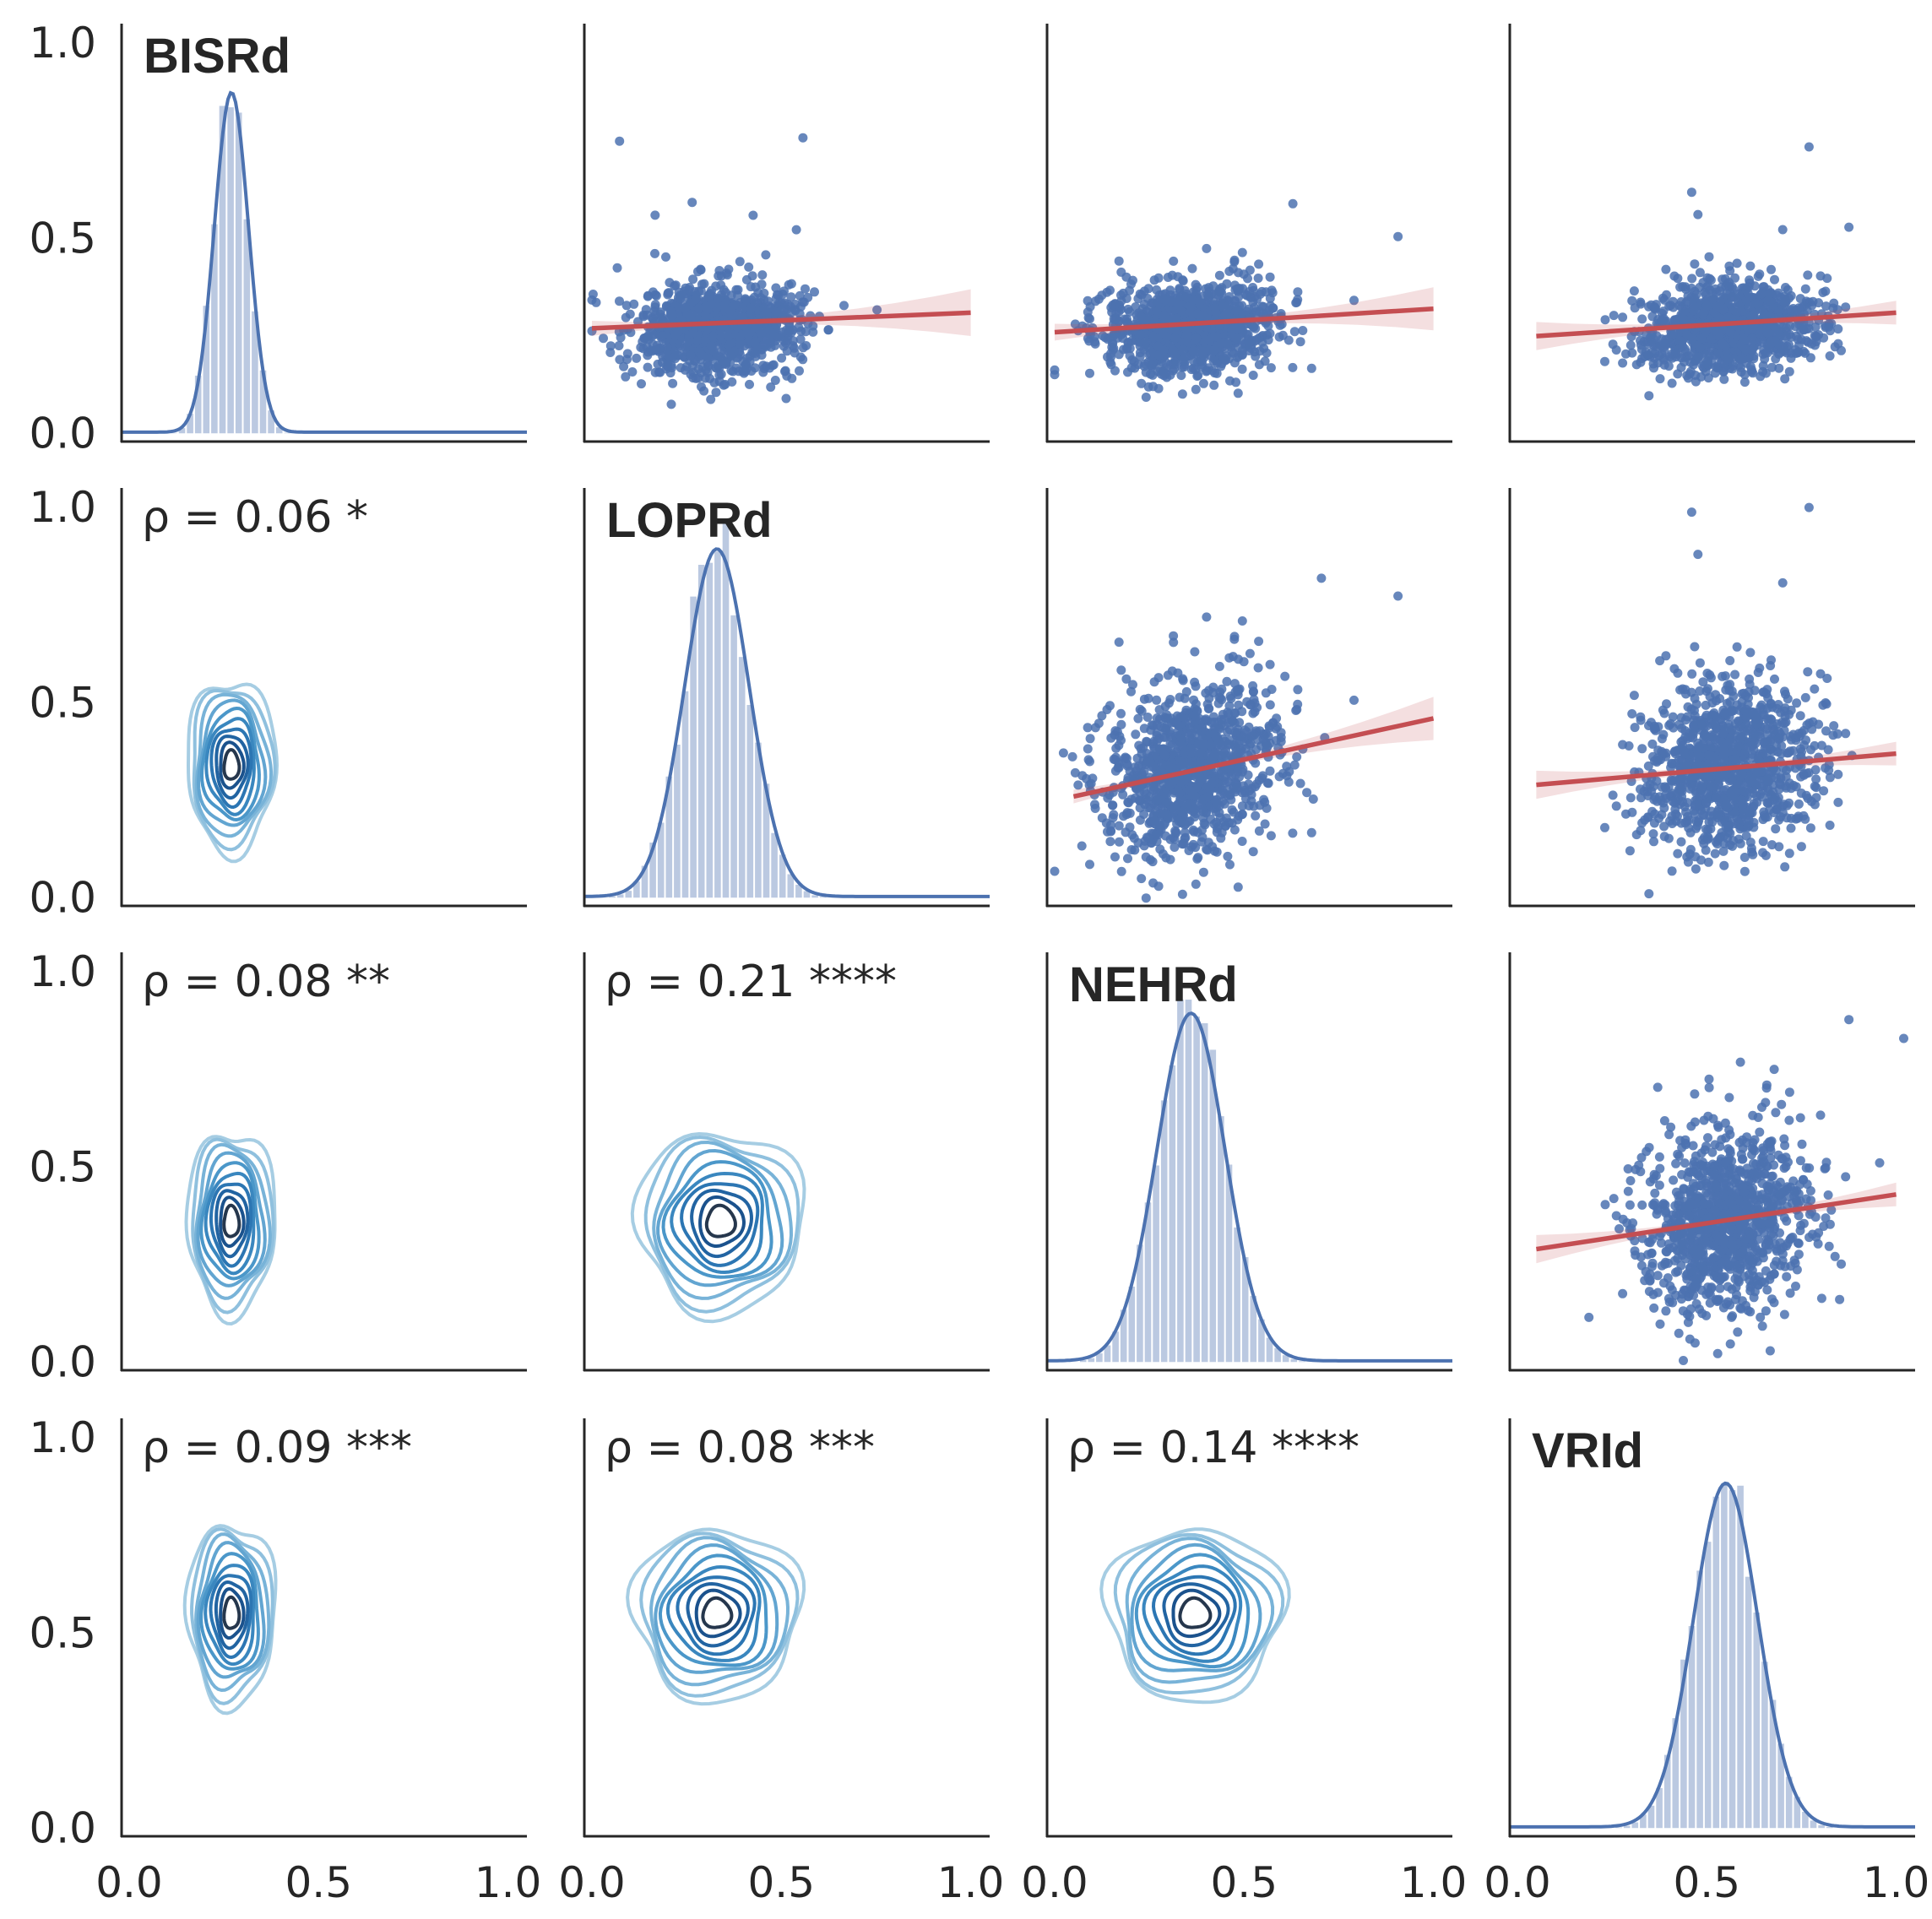  I want to click on density-contour, so click(232, 764).